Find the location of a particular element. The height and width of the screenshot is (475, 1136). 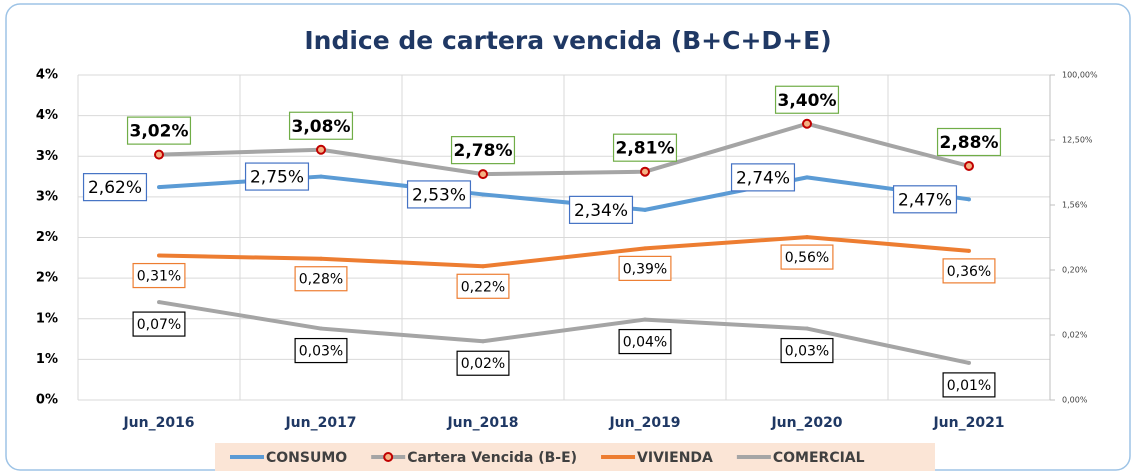

data-label: 0,03% is located at coordinates (321, 352).